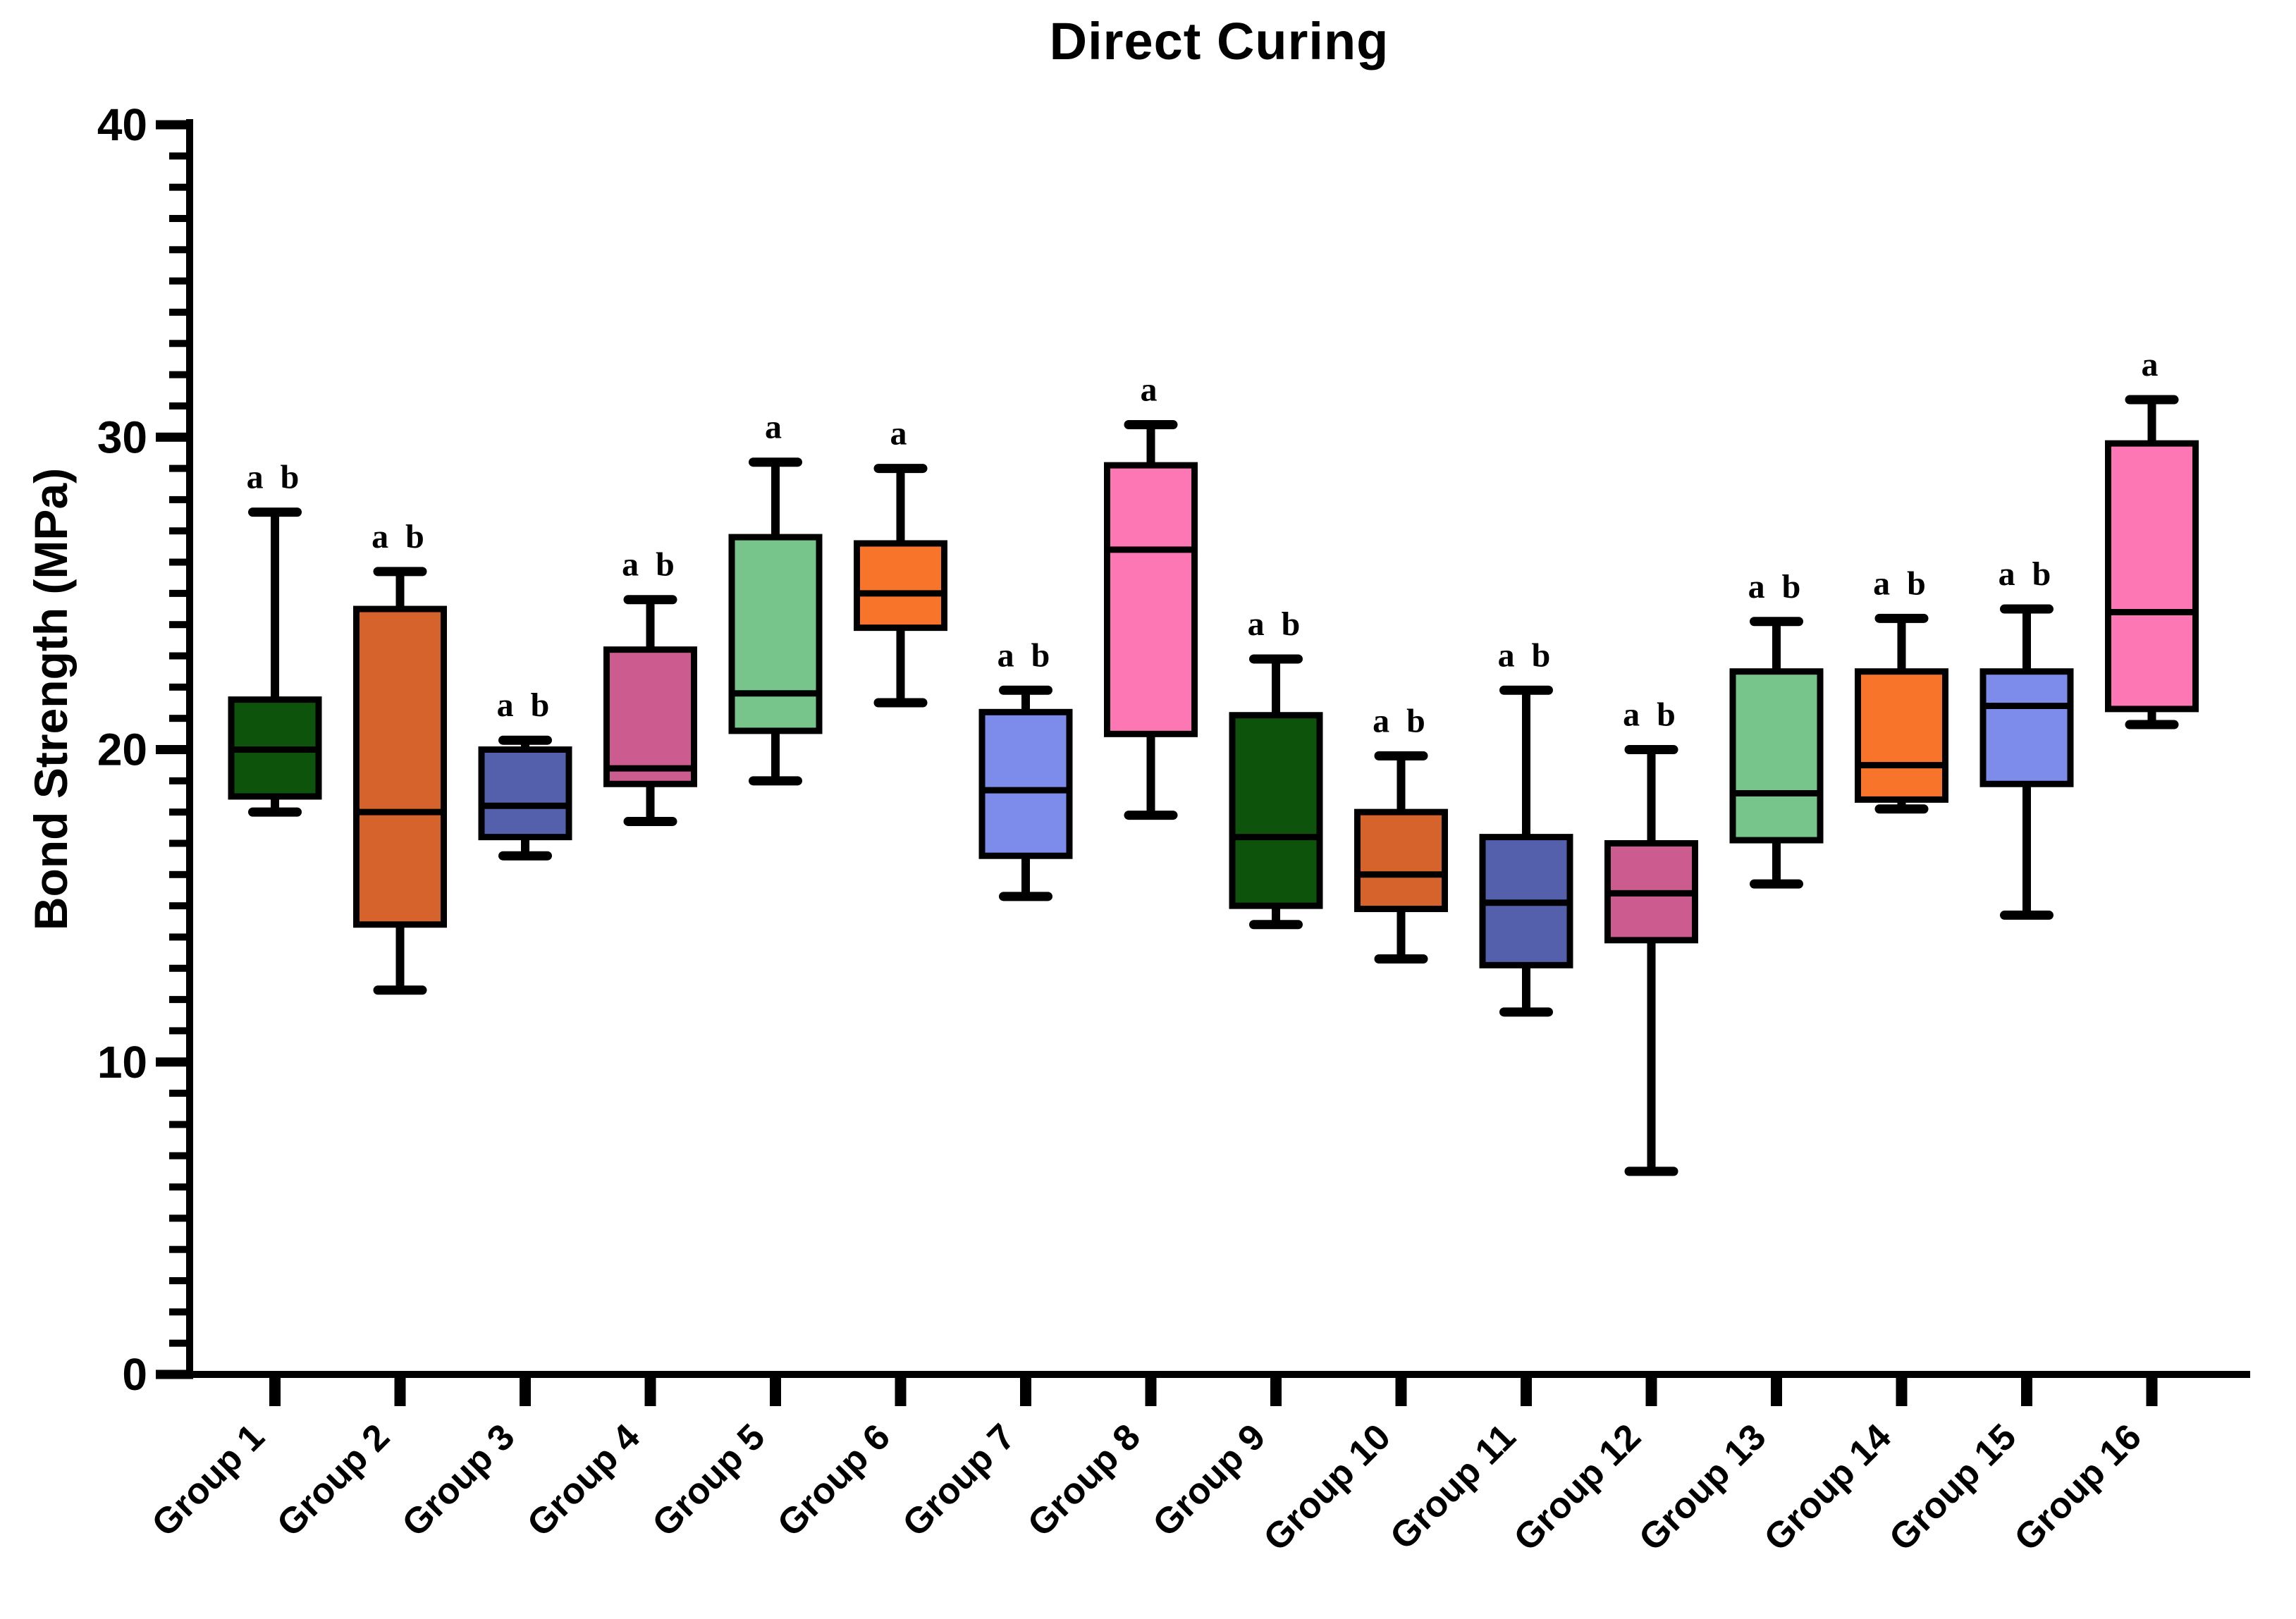  What do you see at coordinates (525, 774) in the screenshot?
I see `box-group-3: a b` at bounding box center [525, 774].